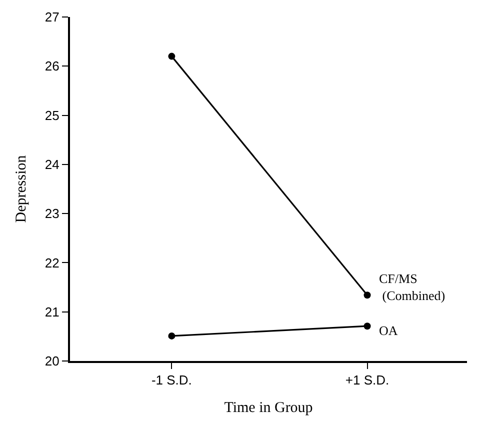 The image size is (477, 431). Describe the element at coordinates (52, 66) in the screenshot. I see `y-tick-label: 26` at that location.